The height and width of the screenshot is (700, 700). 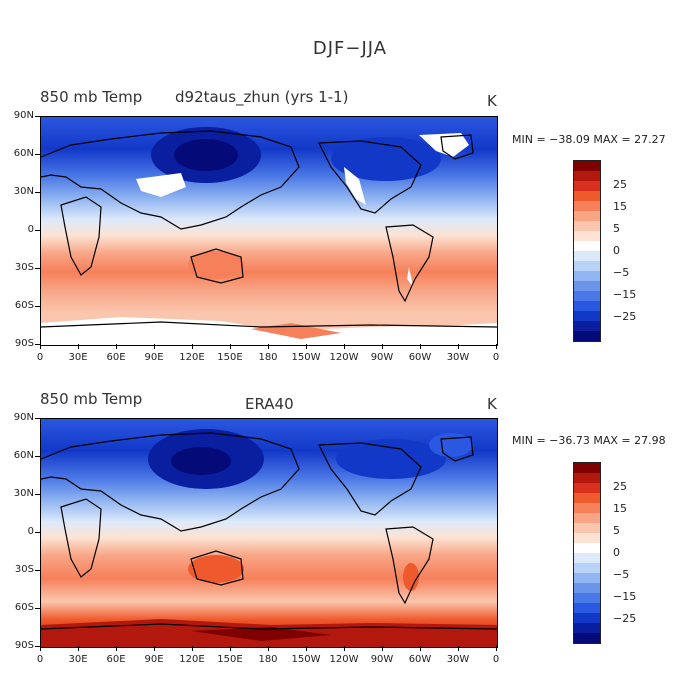 What do you see at coordinates (116, 357) in the screenshot?
I see `panel1-lon-tick-label: 60E` at bounding box center [116, 357].